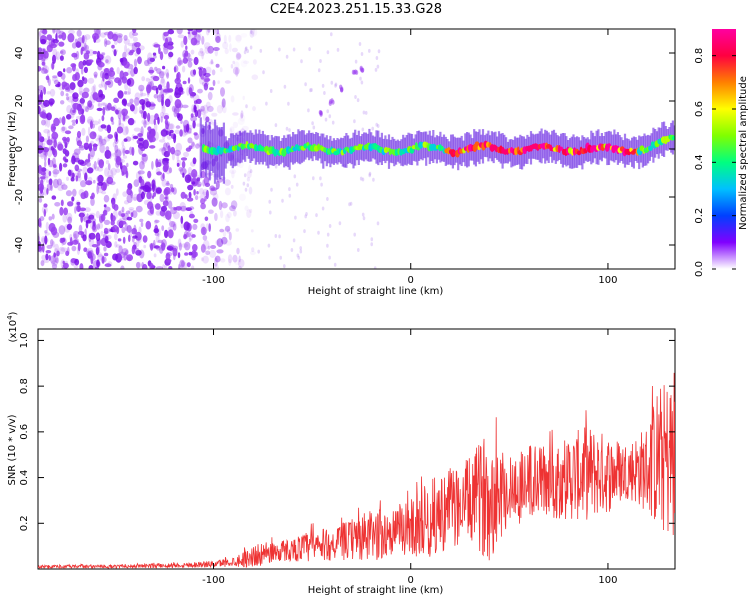 The height and width of the screenshot is (600, 750). Describe the element at coordinates (12, 149) in the screenshot. I see `spectrogram-y-axis-label: Frequency (Hz)` at that location.